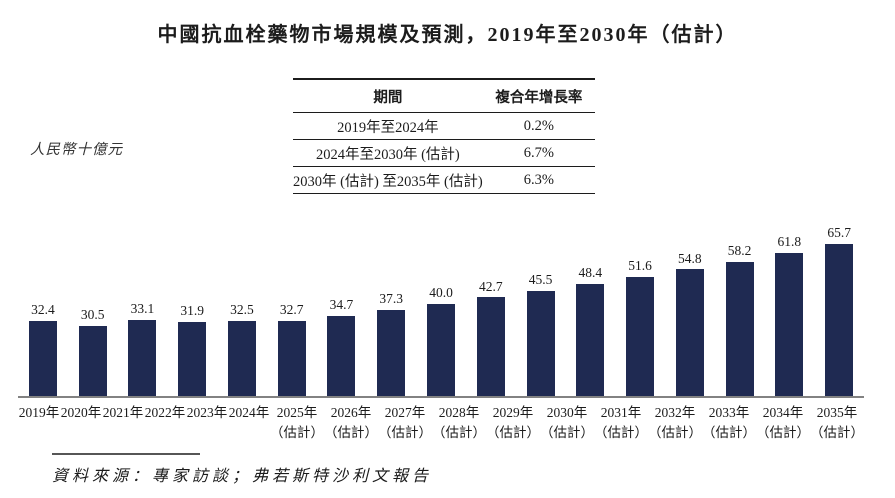  Describe the element at coordinates (351, 421) in the screenshot. I see `x-axis-label: 2026年 （估計）` at that location.